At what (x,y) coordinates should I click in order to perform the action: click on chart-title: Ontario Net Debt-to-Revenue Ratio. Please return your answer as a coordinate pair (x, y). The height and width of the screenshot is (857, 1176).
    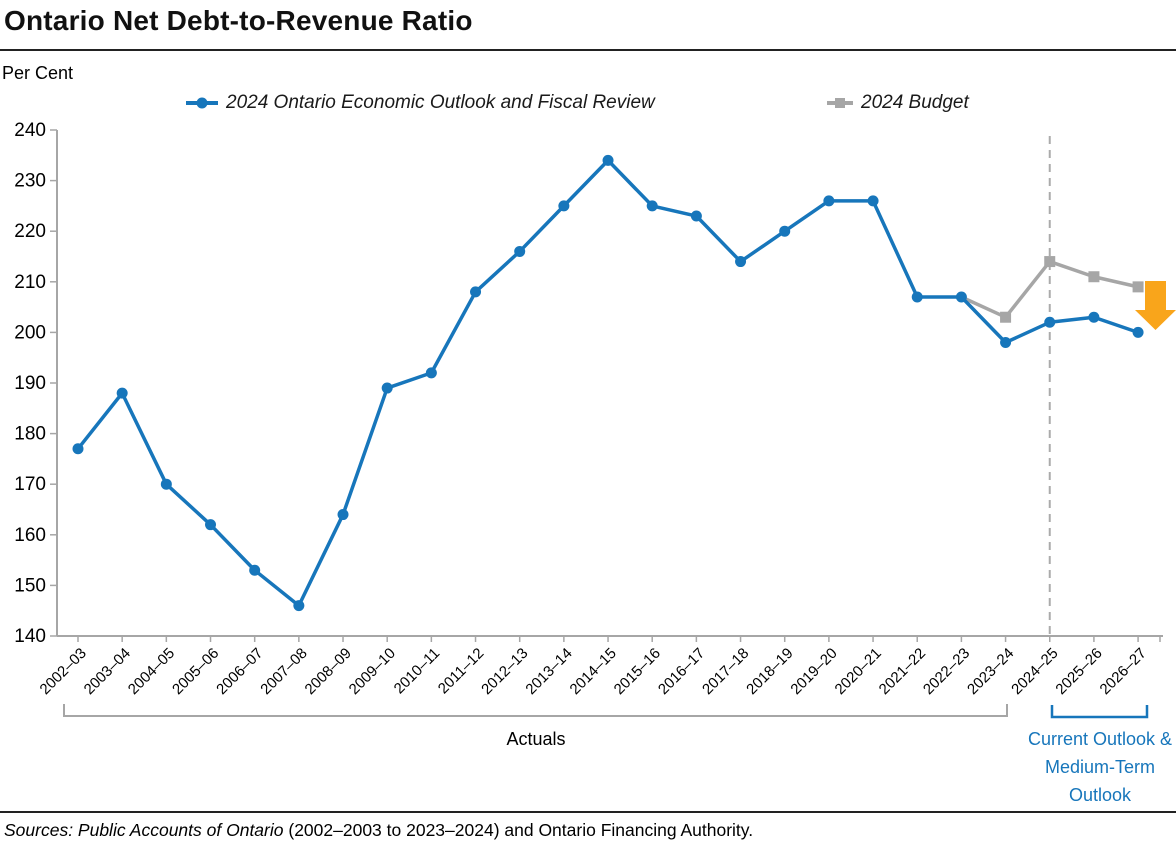
    Looking at the image, I should click on (238, 20).